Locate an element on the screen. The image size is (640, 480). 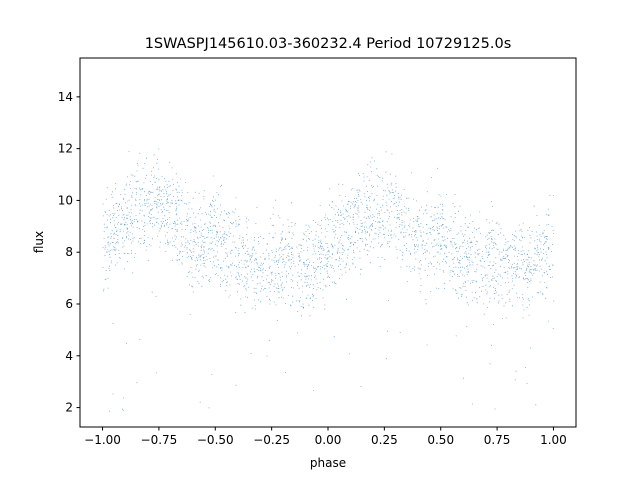
y-tick-label: 6 is located at coordinates (69, 304).